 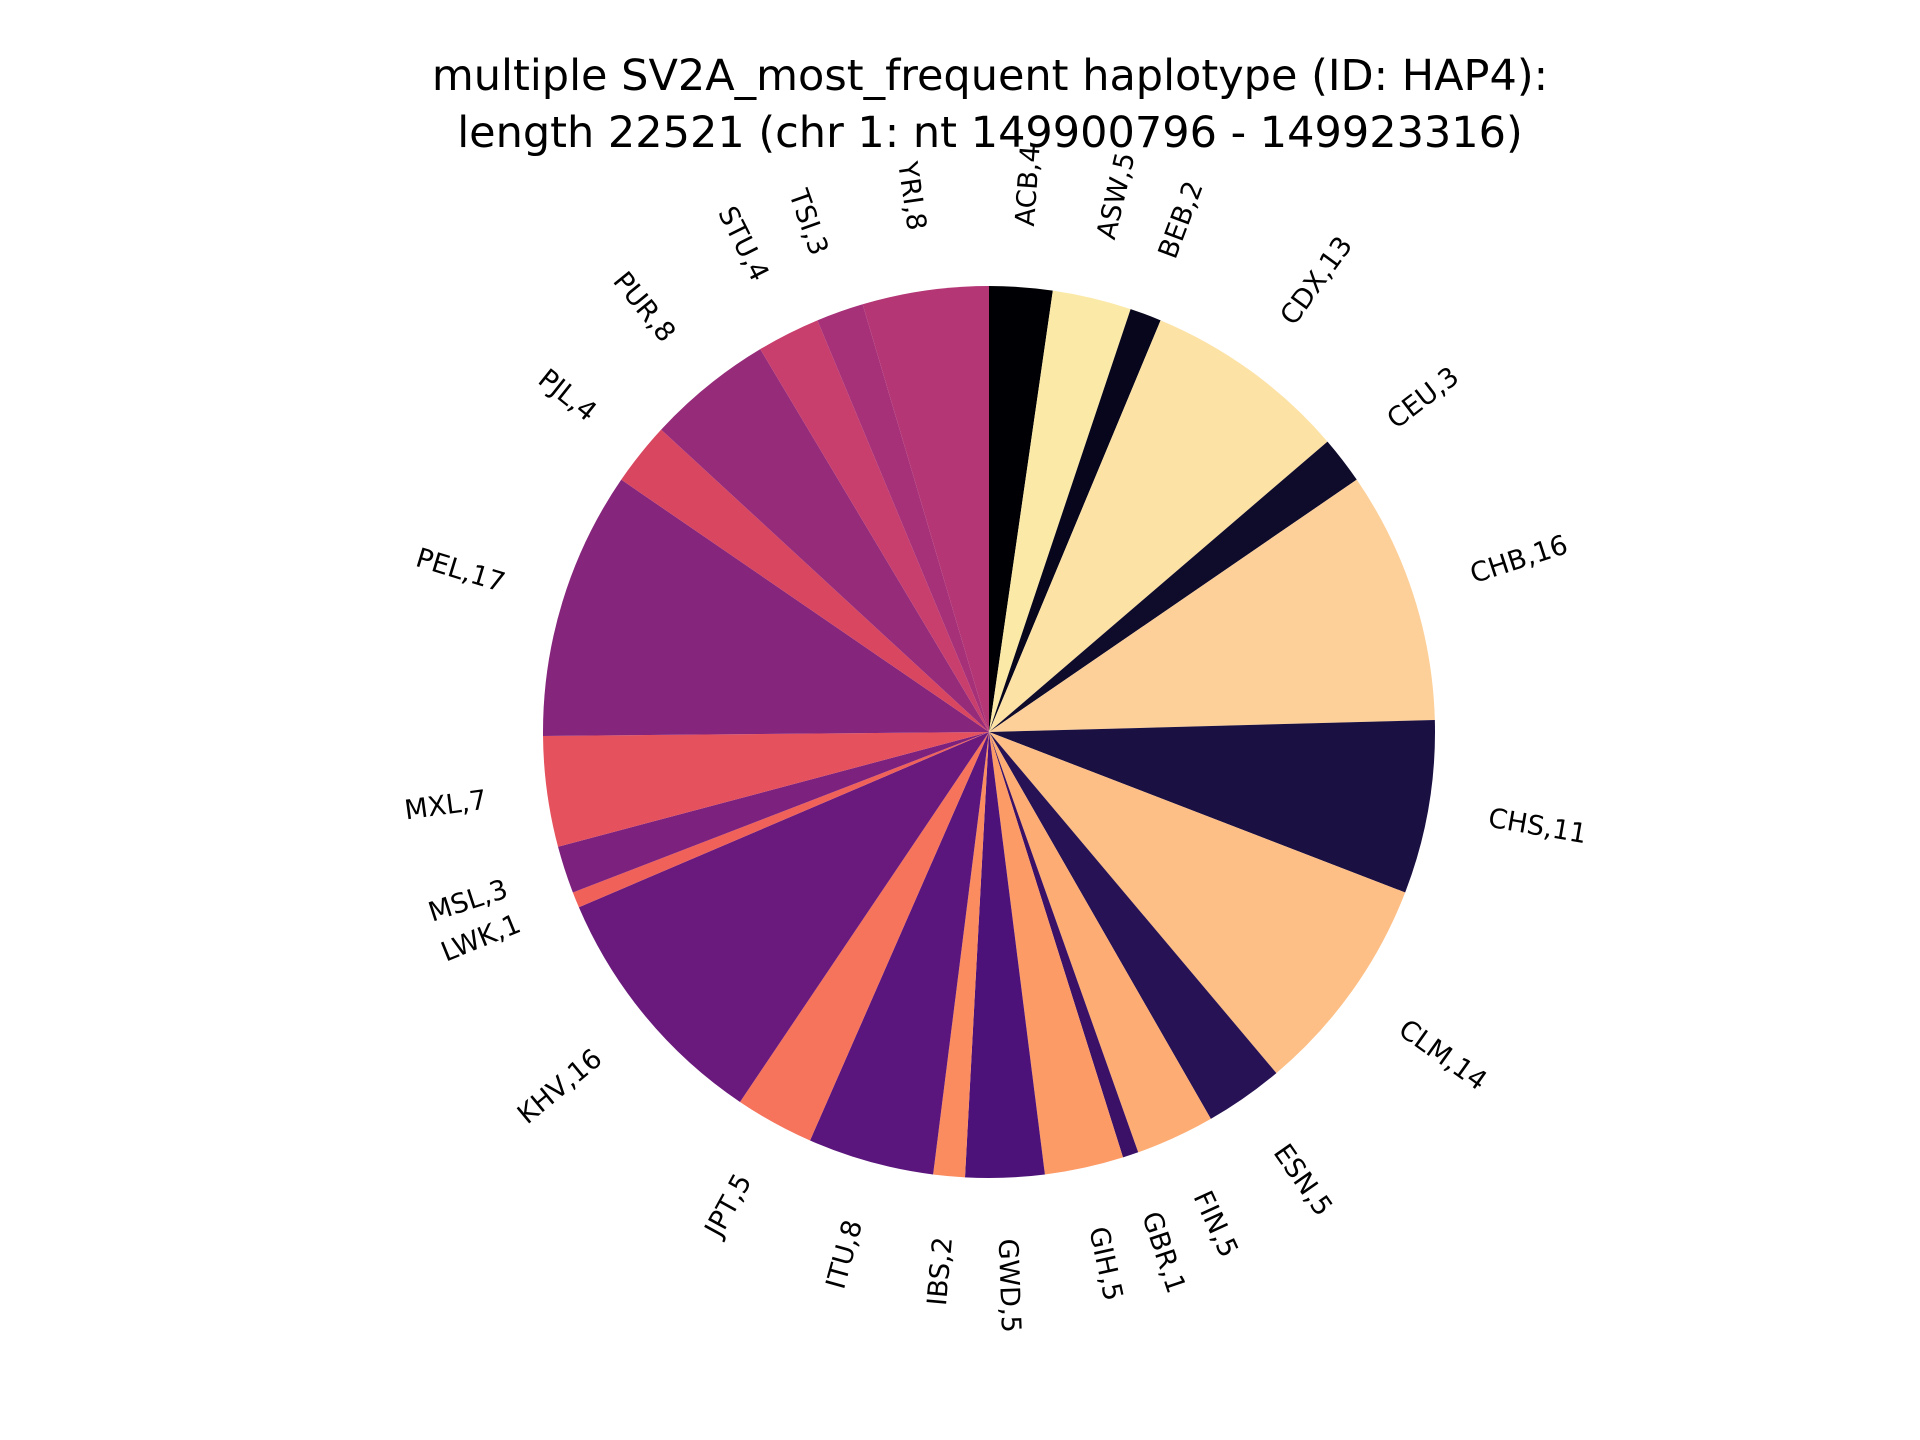 What do you see at coordinates (940, 1271) in the screenshot?
I see `pie-label-ibs: IBS,2` at bounding box center [940, 1271].